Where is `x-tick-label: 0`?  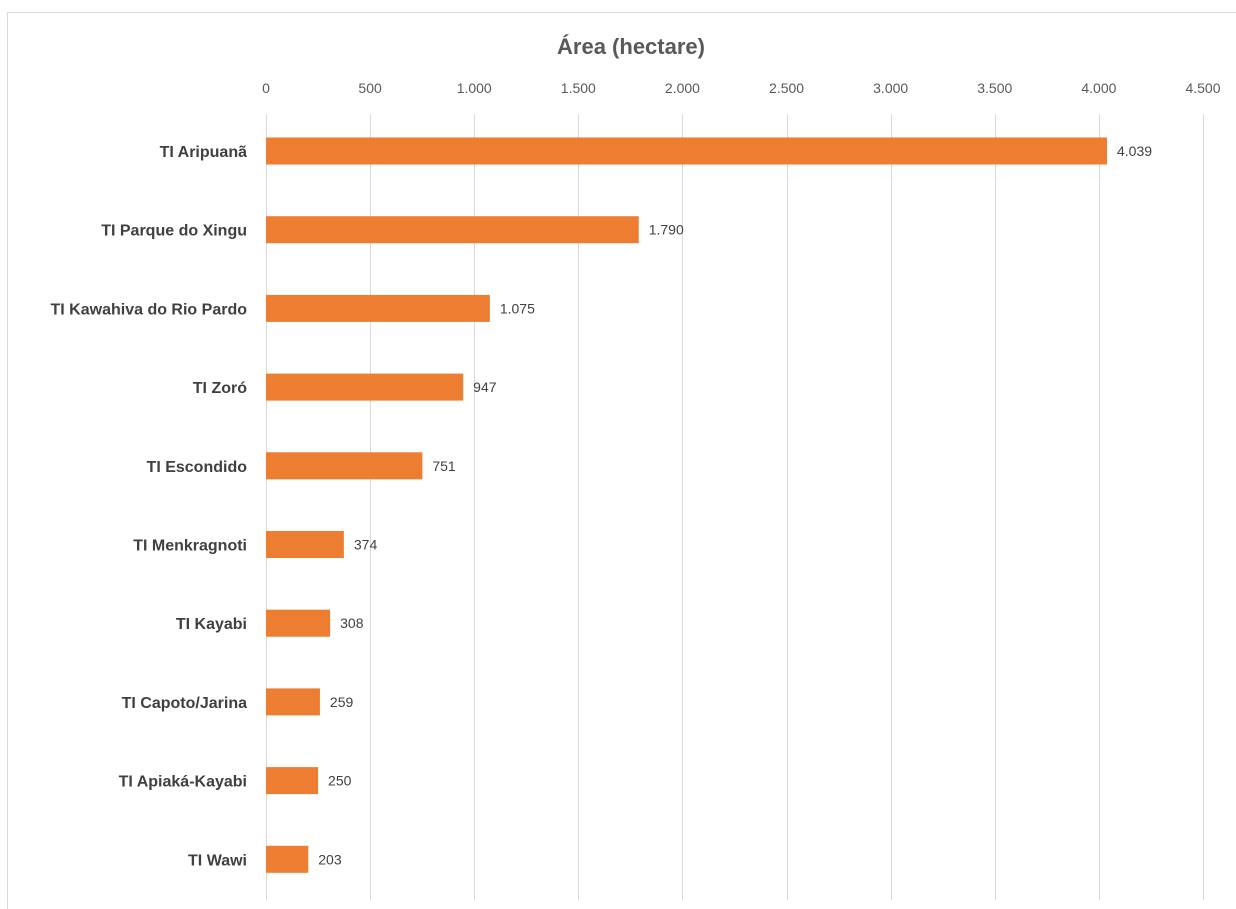
x-tick-label: 0 is located at coordinates (266, 88).